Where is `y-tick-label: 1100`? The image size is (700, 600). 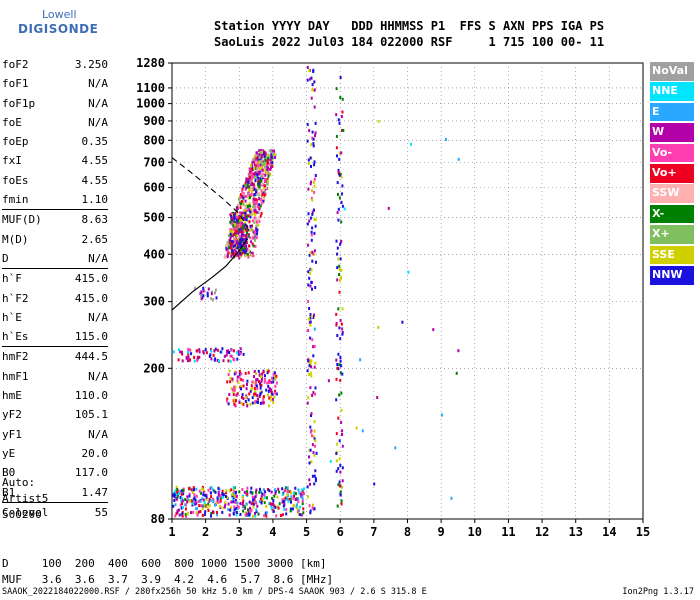
y-tick-label: 1100 is located at coordinates (150, 88).